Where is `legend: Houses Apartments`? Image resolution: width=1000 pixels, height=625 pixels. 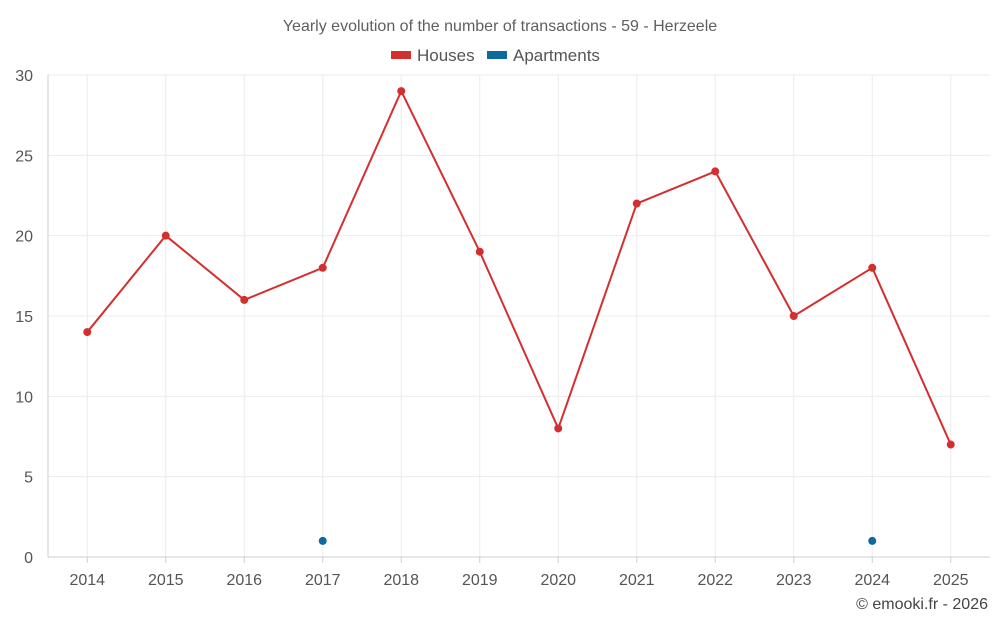
legend: Houses Apartments is located at coordinates (495, 55).